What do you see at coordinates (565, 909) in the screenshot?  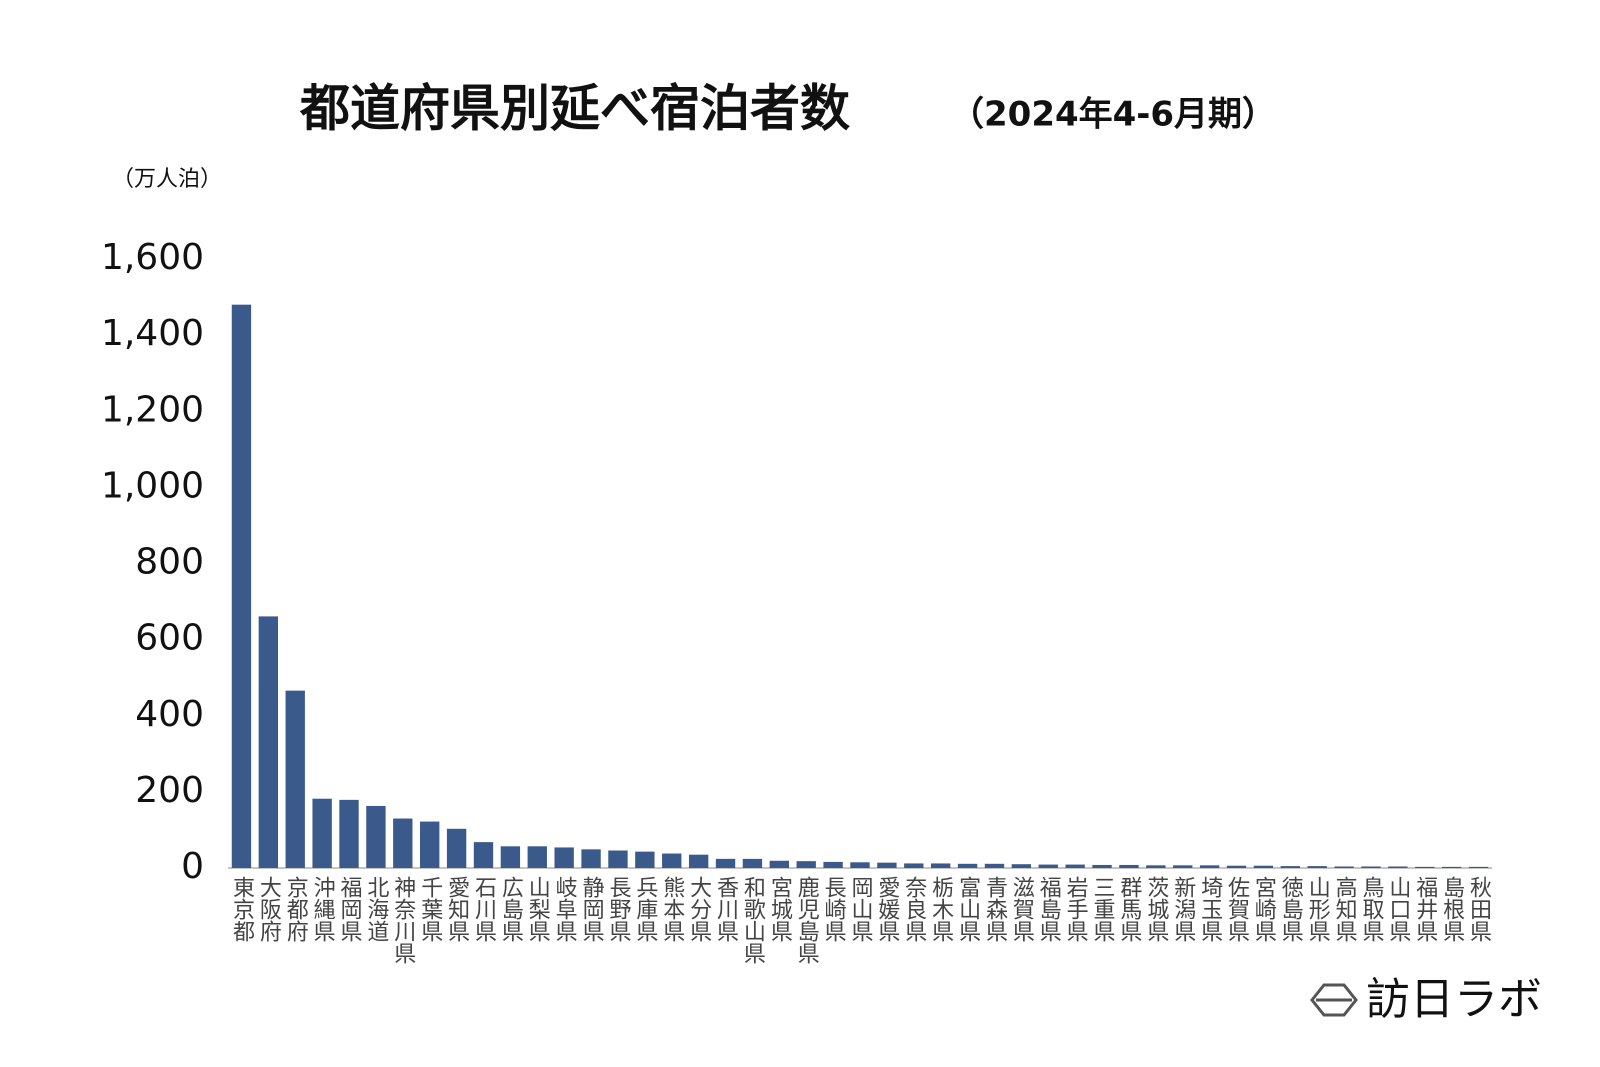 I see `x-tick-label: 岐阜県` at bounding box center [565, 909].